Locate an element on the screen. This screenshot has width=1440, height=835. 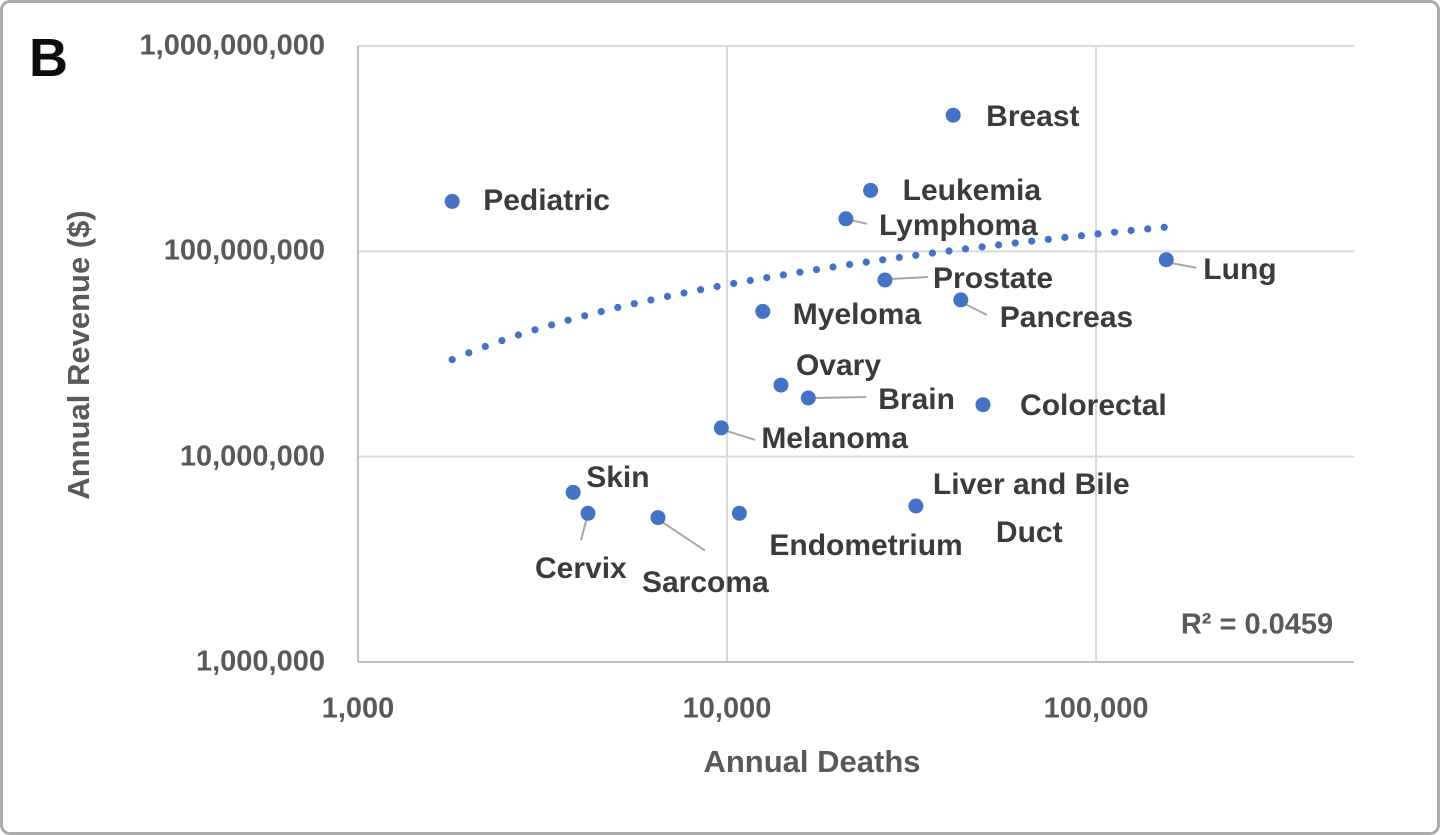
r-squared-label: R² = 0.0459 is located at coordinates (1257, 624).